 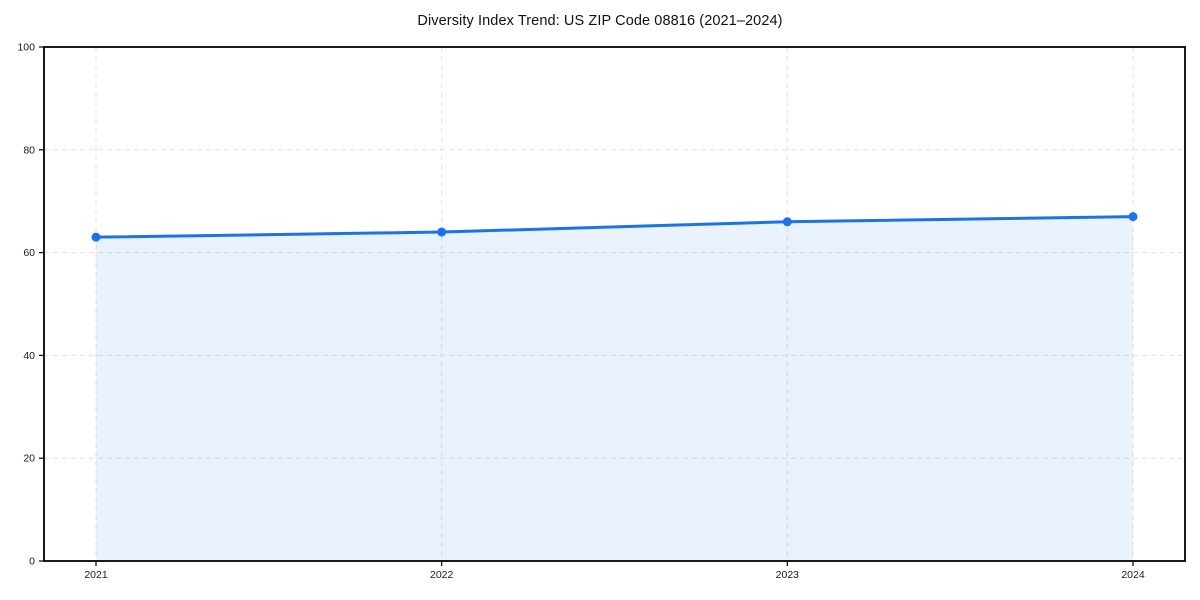 What do you see at coordinates (96, 575) in the screenshot?
I see `x-tick-label: 2021` at bounding box center [96, 575].